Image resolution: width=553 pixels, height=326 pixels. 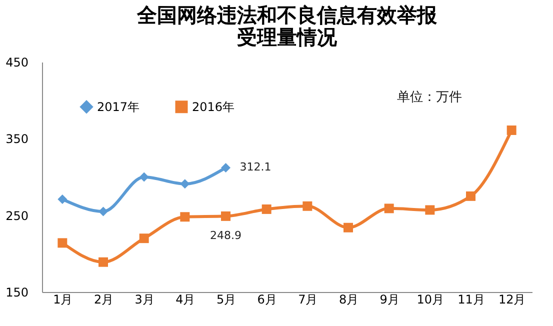 I want to click on y-tick-label: 150, so click(x=17, y=293).